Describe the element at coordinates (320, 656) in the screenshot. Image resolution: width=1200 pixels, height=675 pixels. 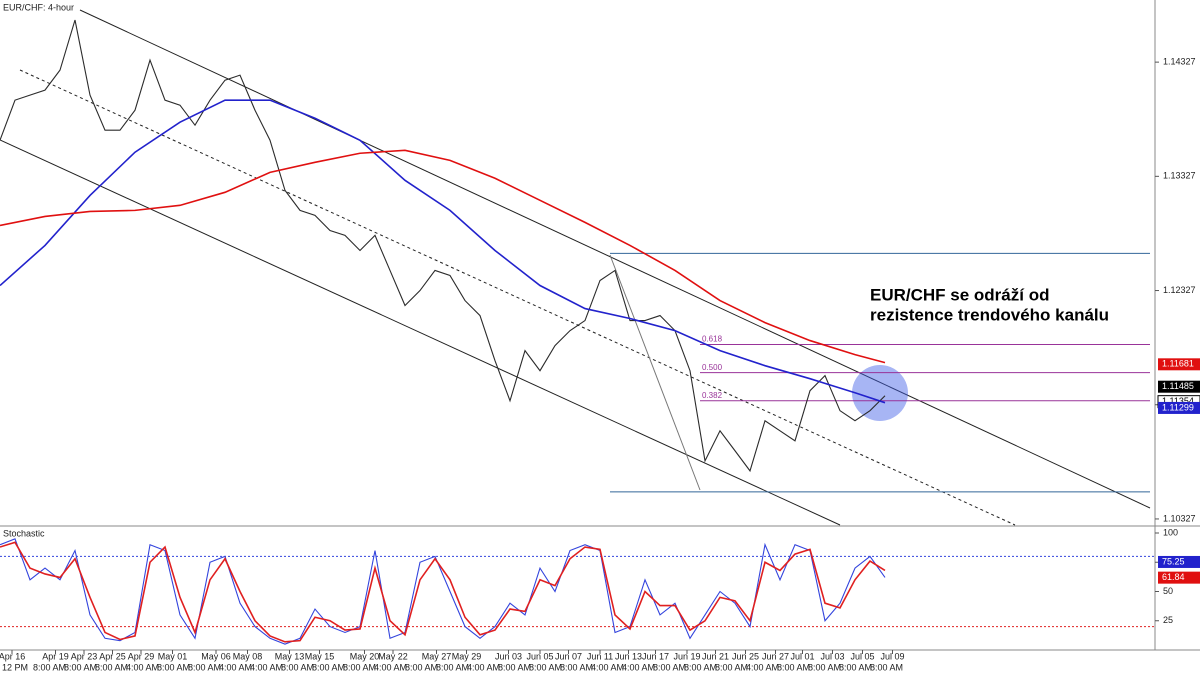
I see `x-tick-label: May 15` at that location.